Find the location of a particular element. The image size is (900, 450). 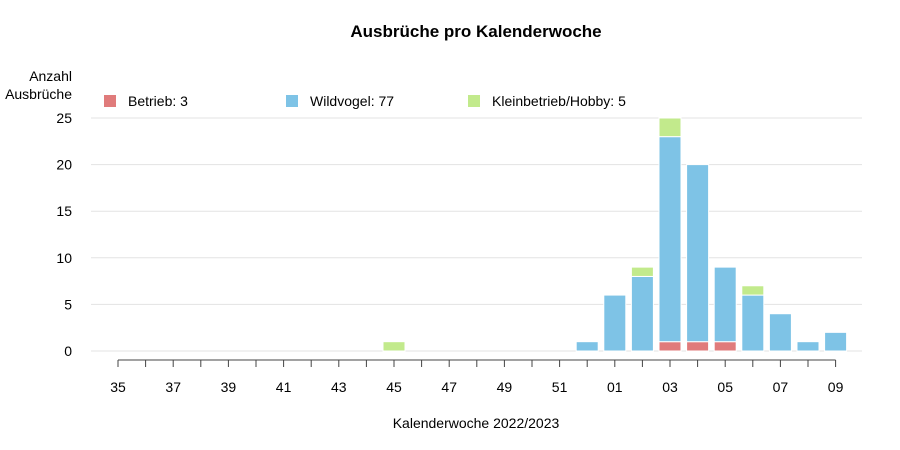

legend-label-2: Kleinbetrieb/Hobby: 5 is located at coordinates (559, 101).